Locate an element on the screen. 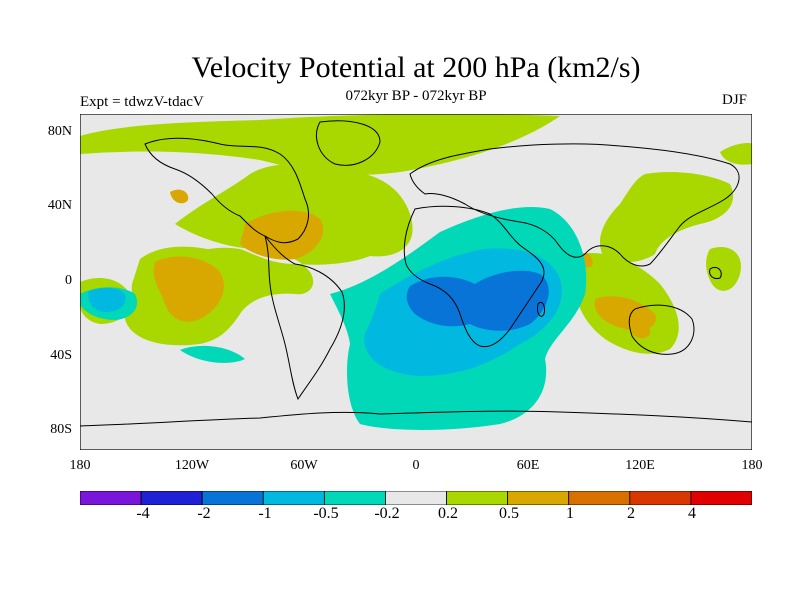  season-label: DJF is located at coordinates (735, 100).